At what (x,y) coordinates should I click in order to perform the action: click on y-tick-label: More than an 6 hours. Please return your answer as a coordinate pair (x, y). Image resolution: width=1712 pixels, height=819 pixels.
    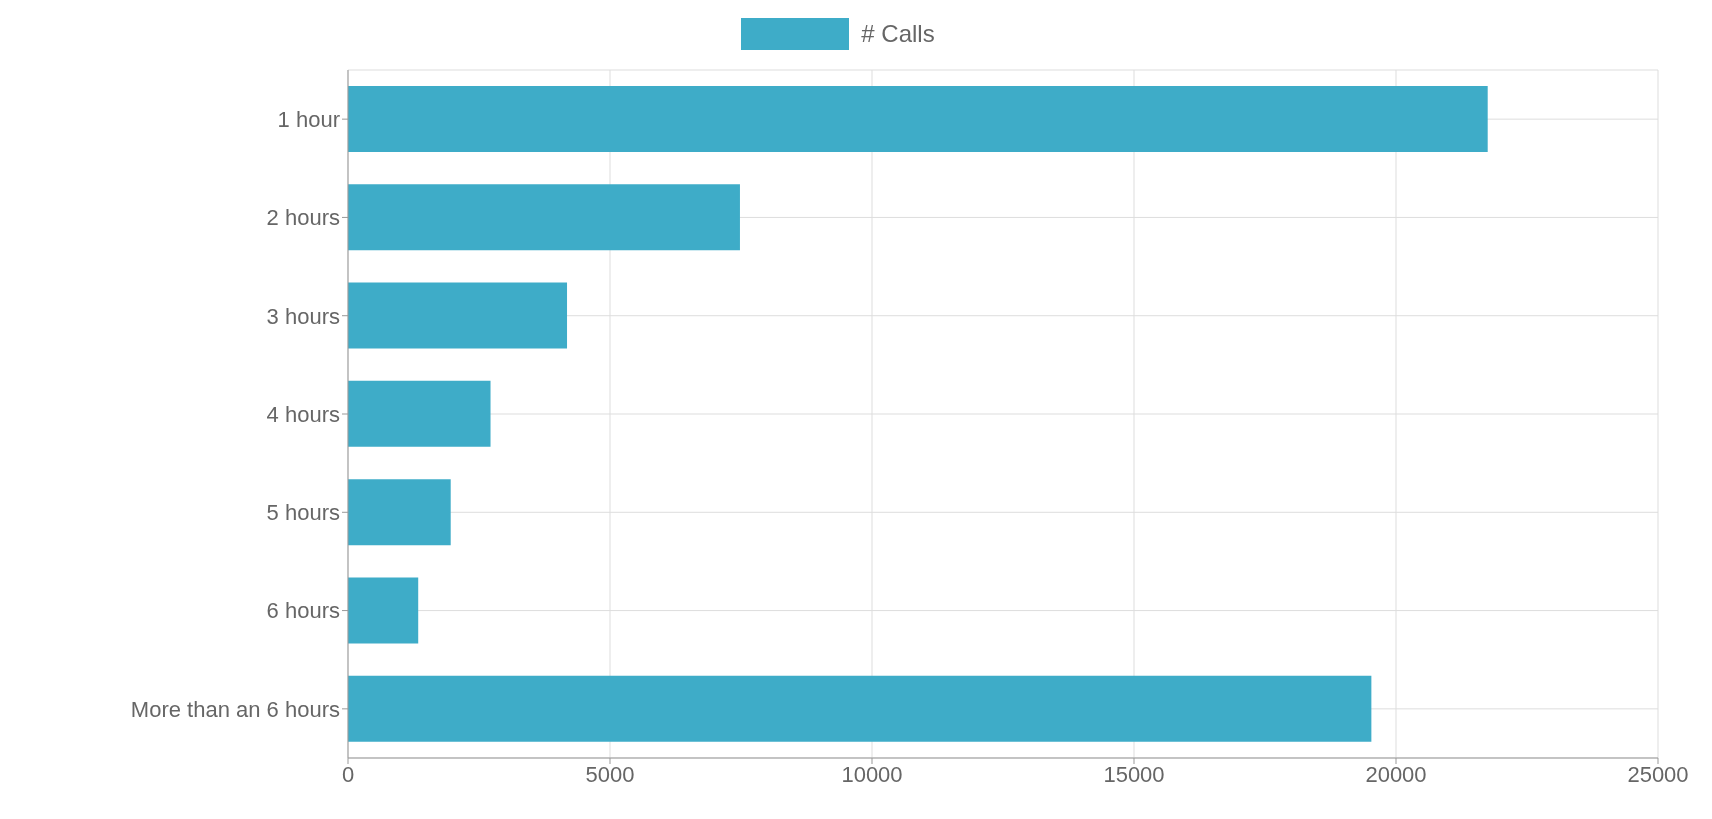
    Looking at the image, I should click on (235, 709).